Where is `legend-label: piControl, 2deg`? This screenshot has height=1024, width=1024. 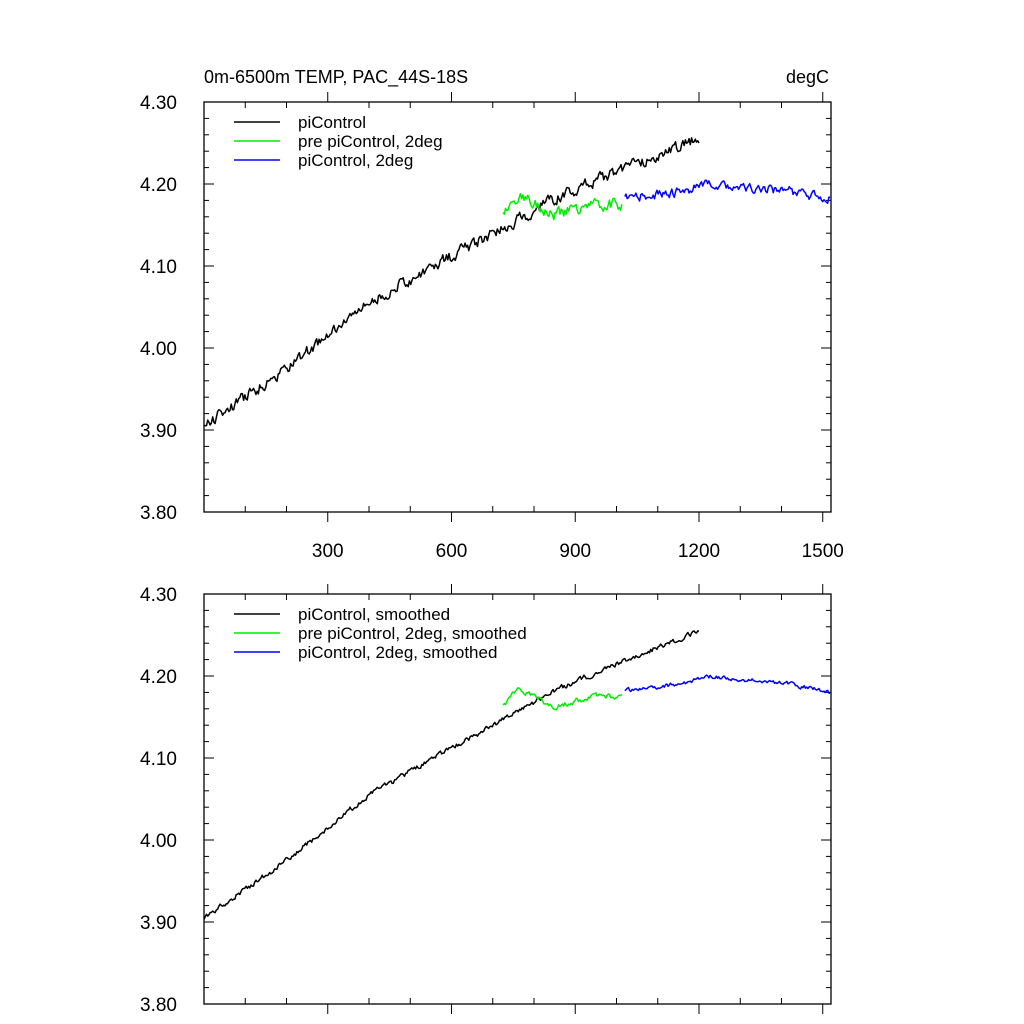
legend-label: piControl, 2deg is located at coordinates (355, 160).